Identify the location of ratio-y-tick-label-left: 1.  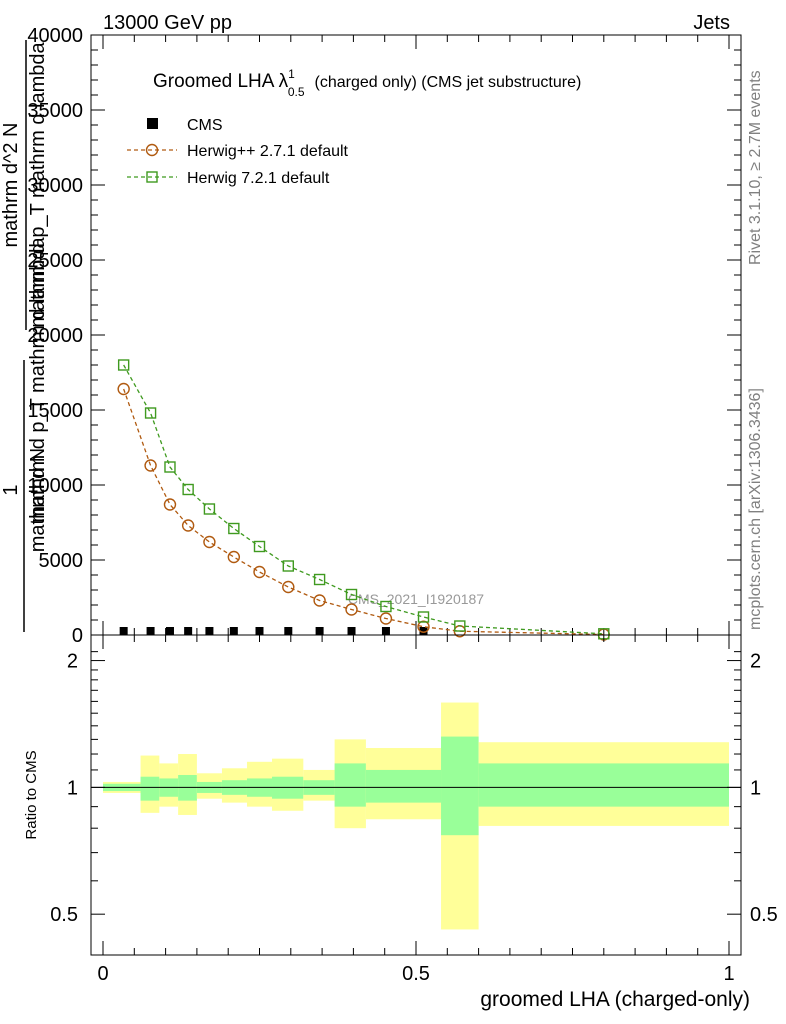
(72, 788).